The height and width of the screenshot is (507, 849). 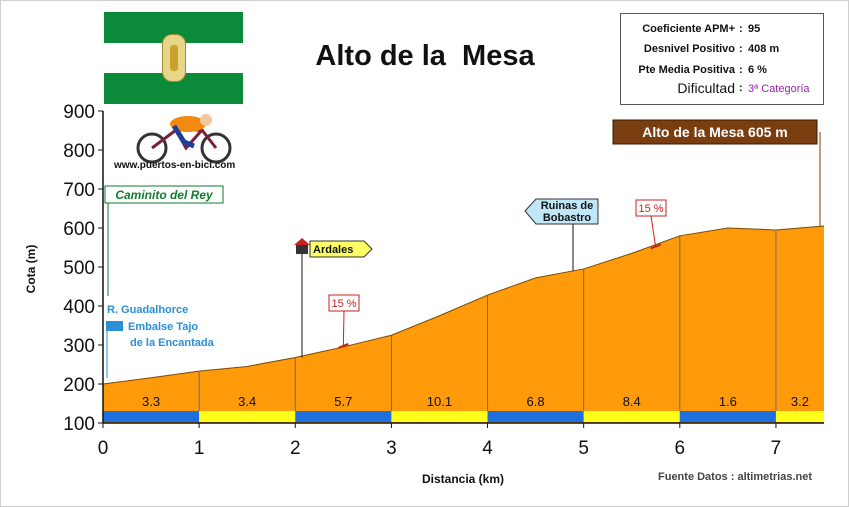 I want to click on info-label: Pte Media Positiva, so click(x=686, y=70).